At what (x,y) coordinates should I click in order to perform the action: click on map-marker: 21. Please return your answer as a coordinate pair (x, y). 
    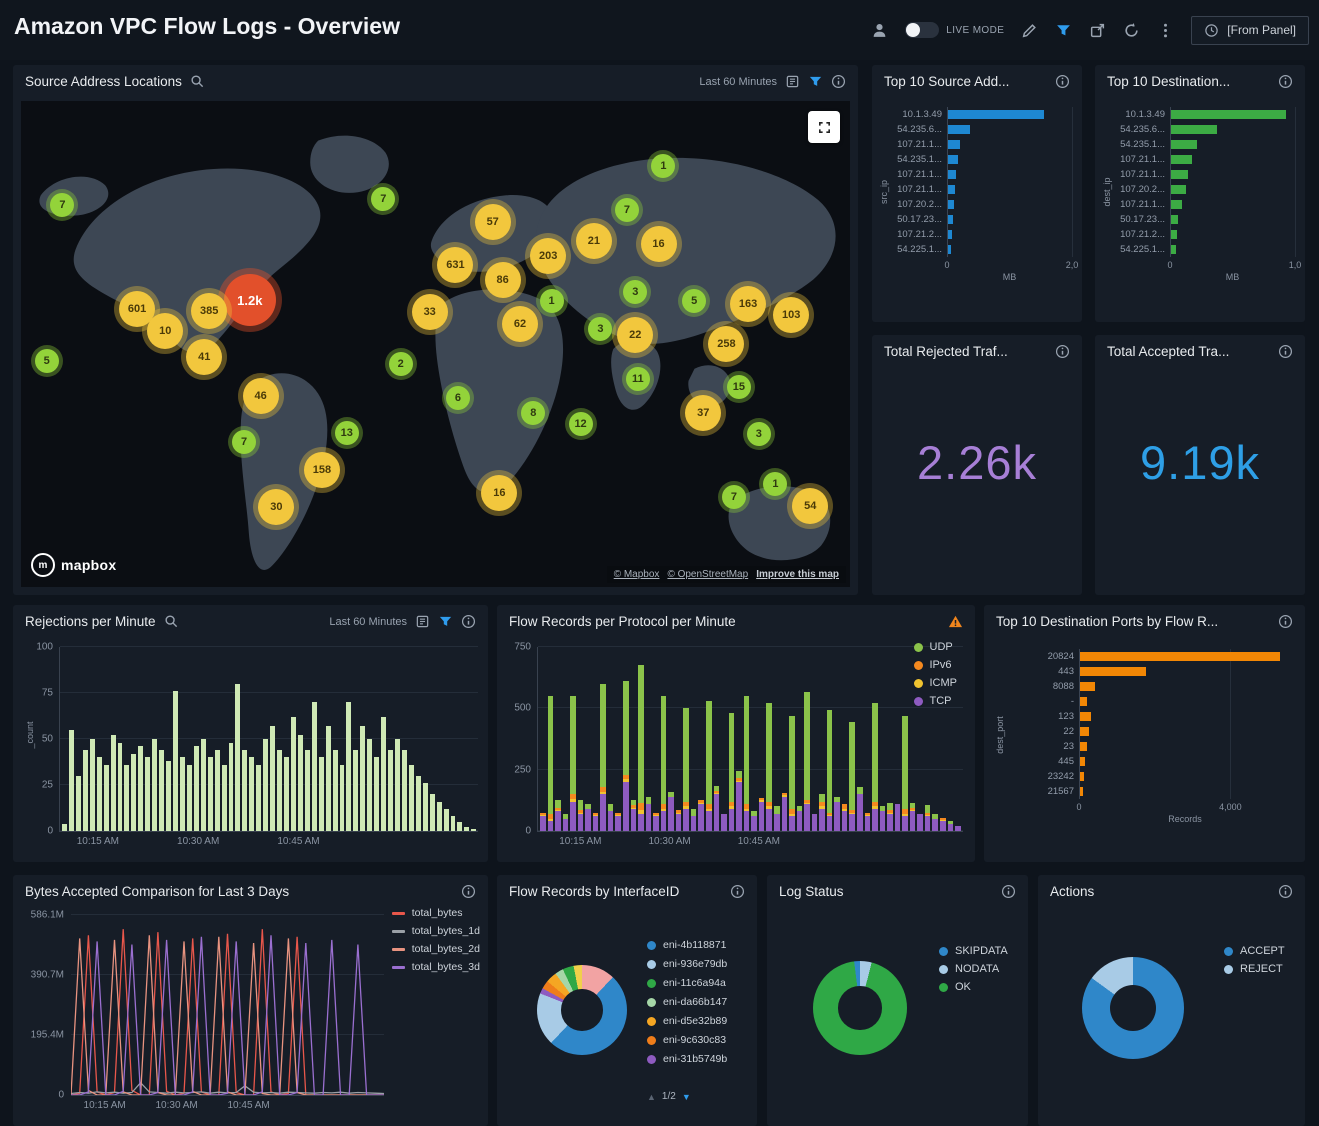
    Looking at the image, I should click on (593, 240).